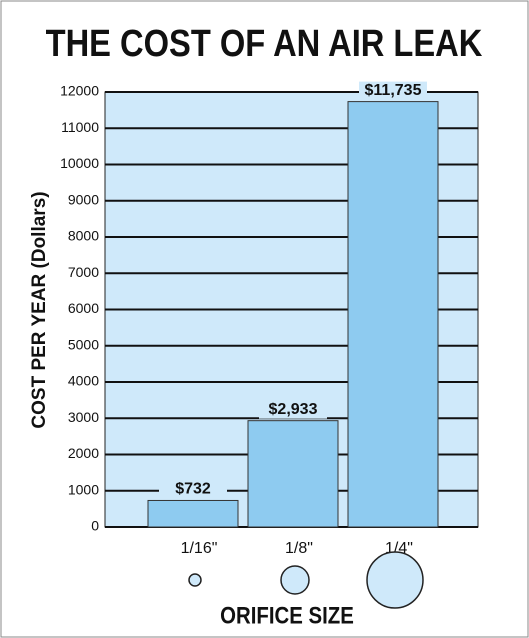  What do you see at coordinates (83, 272) in the screenshot?
I see `y-tick-label: 7000` at bounding box center [83, 272].